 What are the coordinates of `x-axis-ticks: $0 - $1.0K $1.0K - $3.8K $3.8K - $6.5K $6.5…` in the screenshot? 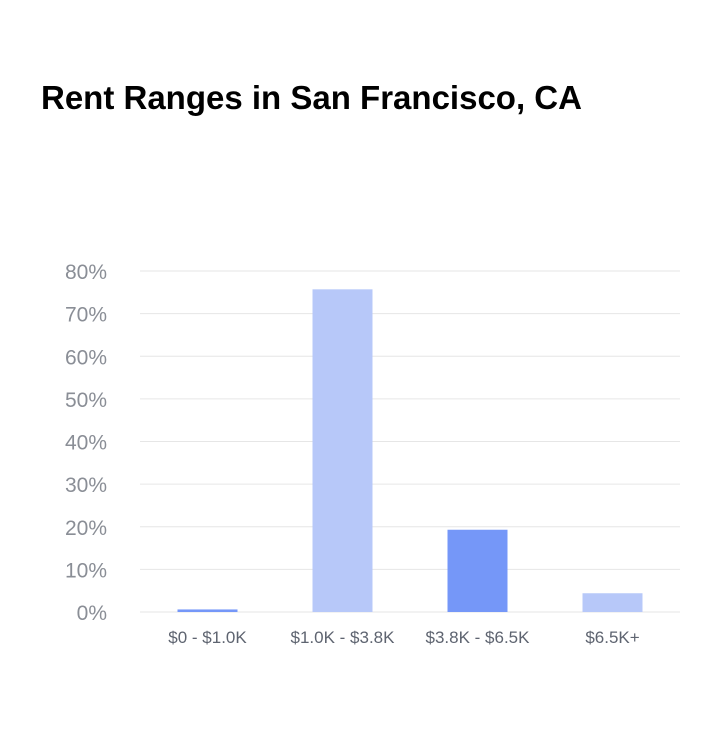 It's located at (403, 637).